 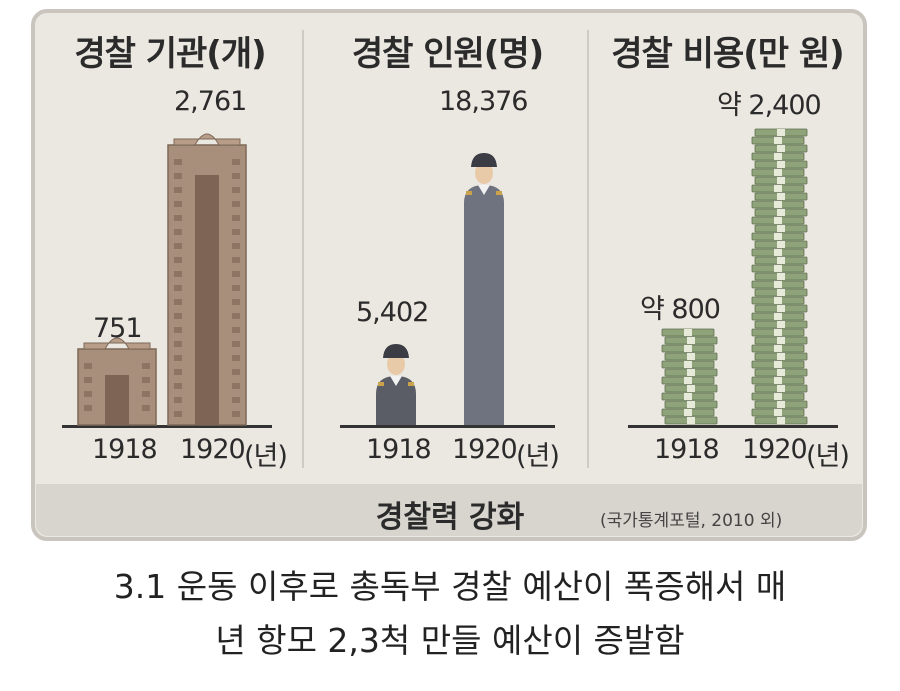 I want to click on cost-chart, so click(x=734, y=276).